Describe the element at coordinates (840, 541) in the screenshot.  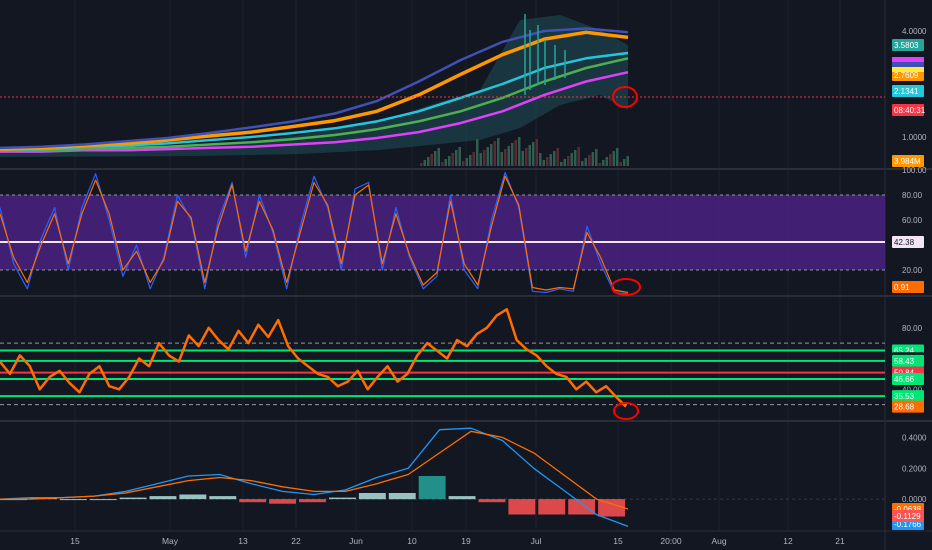
I see `time-axis-label: 21` at that location.